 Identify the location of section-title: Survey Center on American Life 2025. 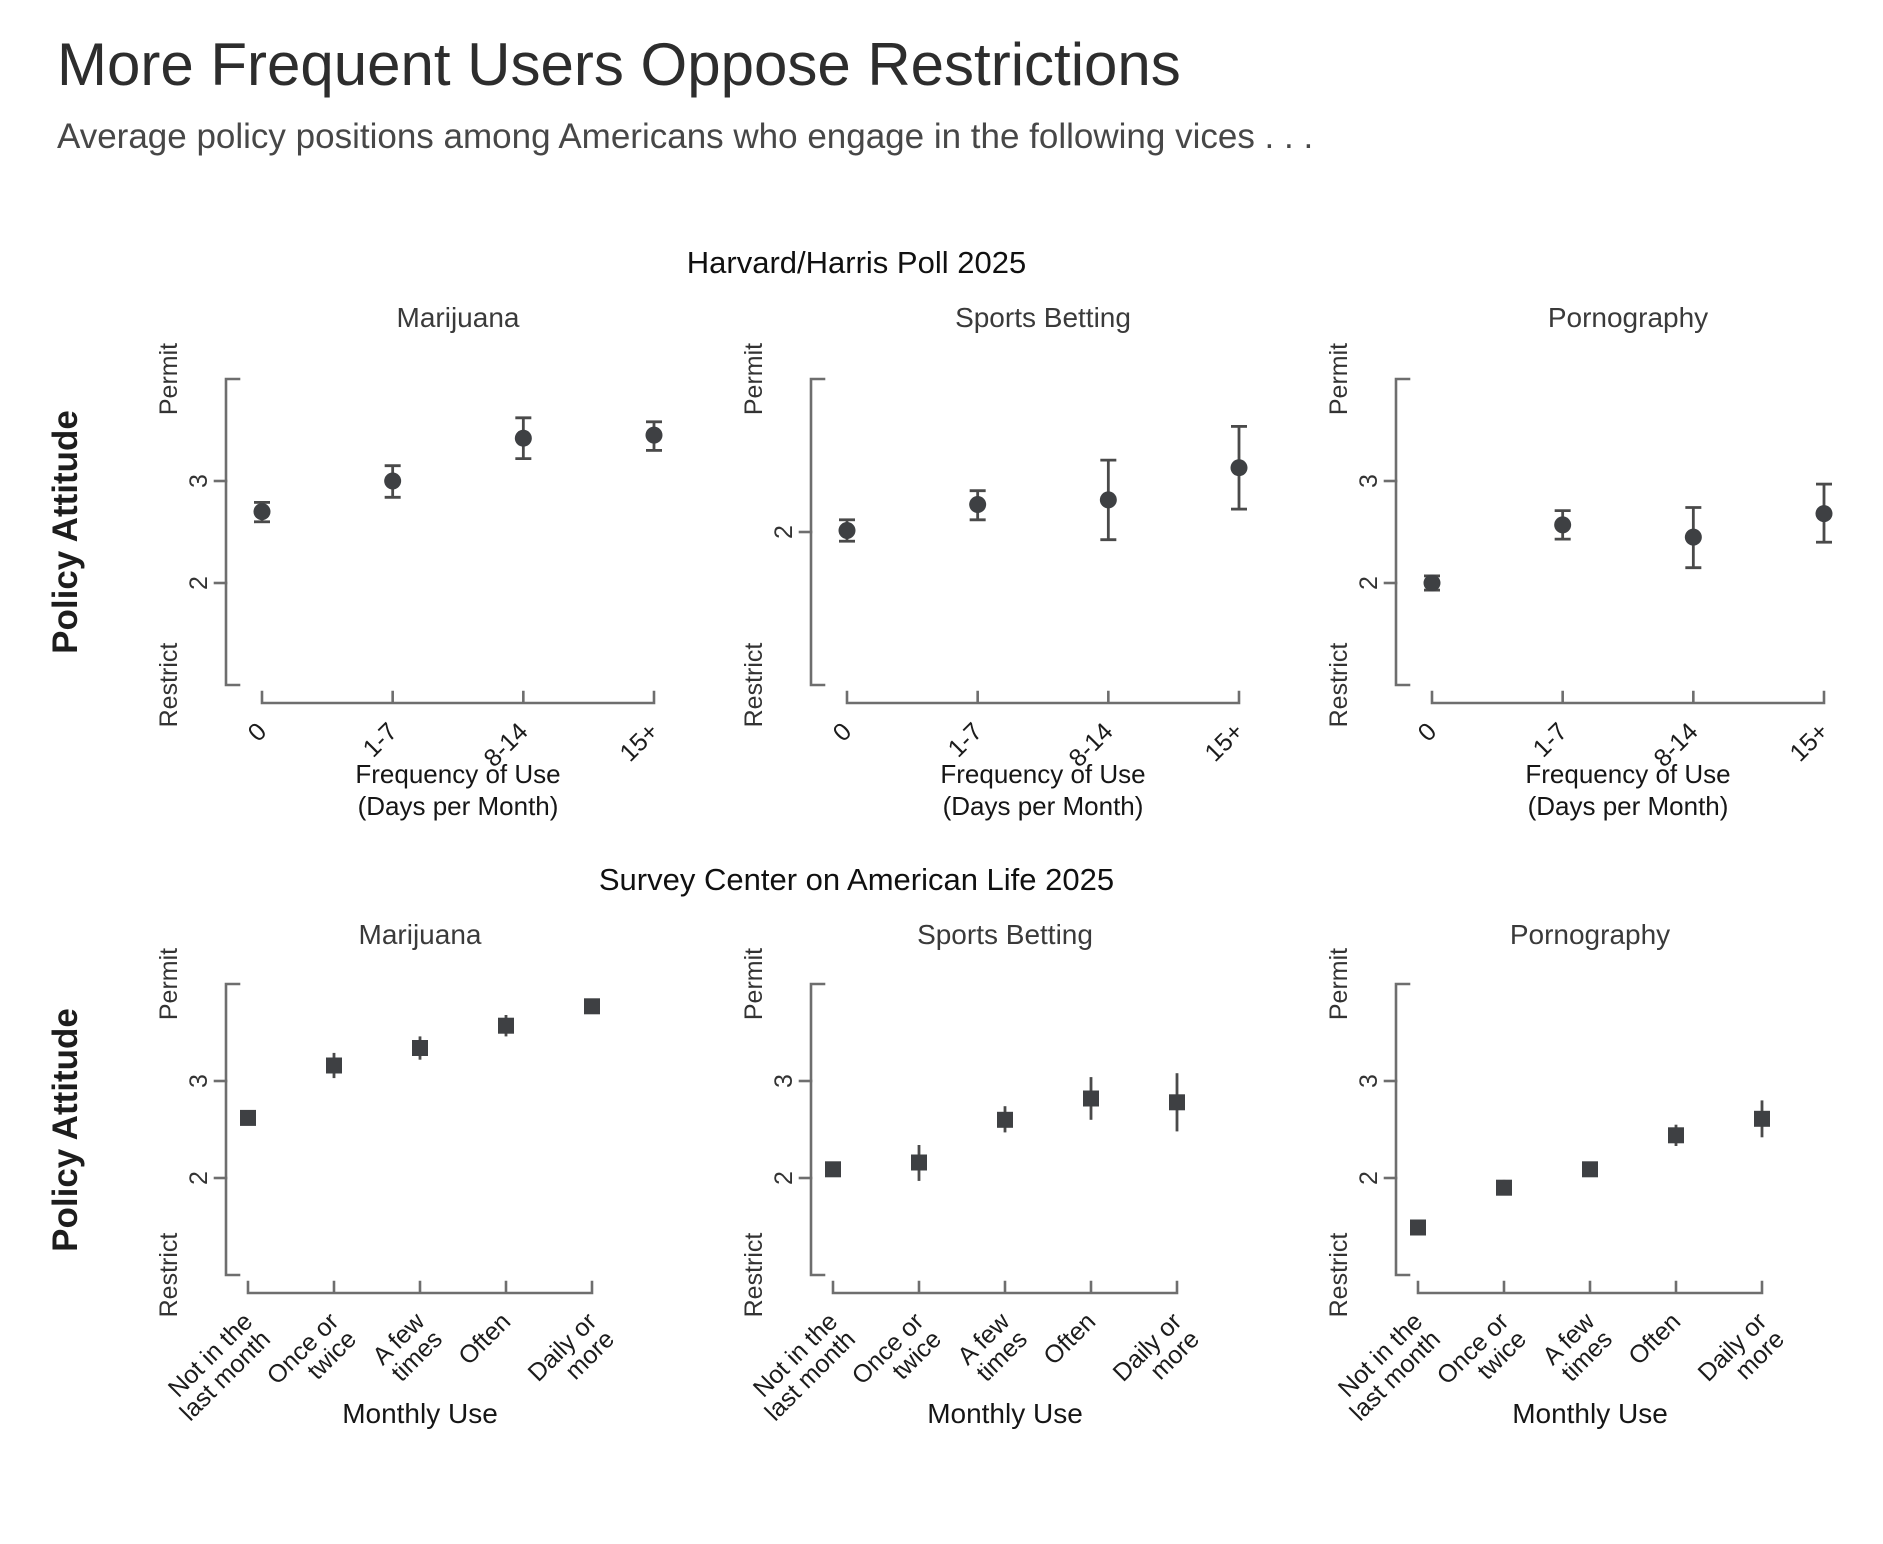
(856, 879).